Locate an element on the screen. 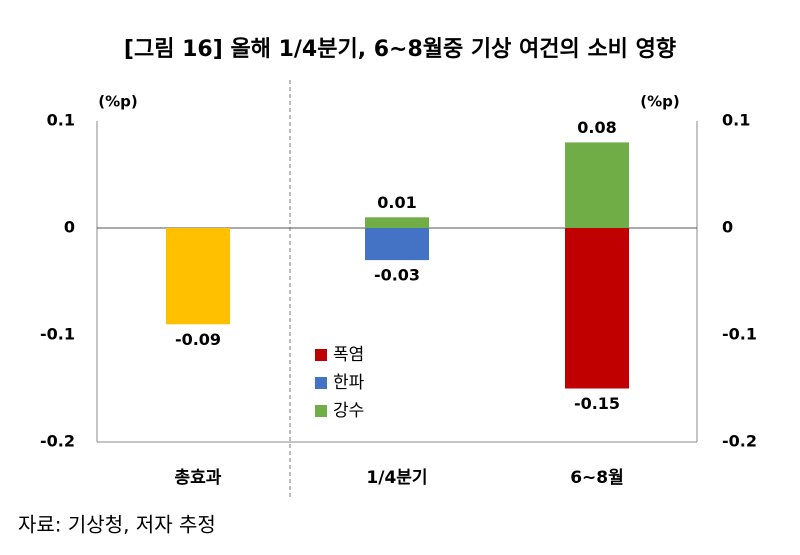  x-tick-label: 1/4분기 is located at coordinates (396, 478).